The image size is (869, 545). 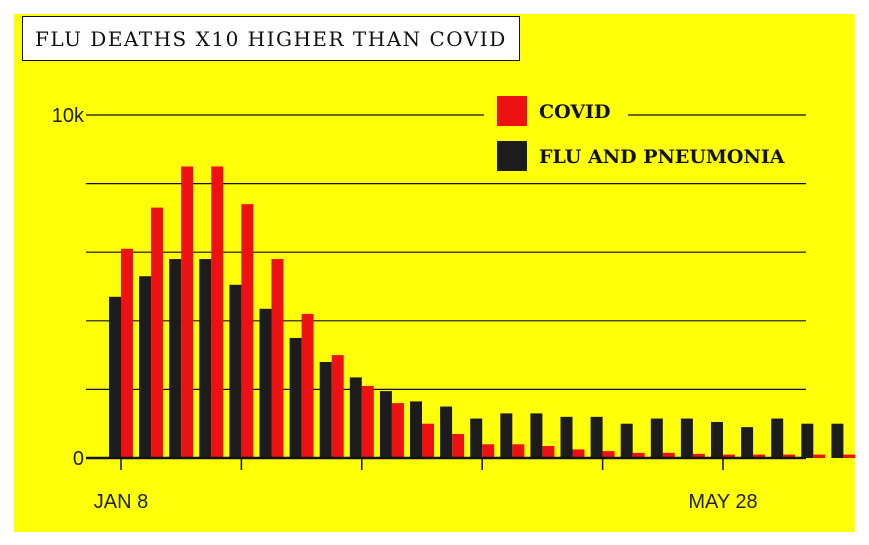 I want to click on legend-label-covid: COVID, so click(x=574, y=112).